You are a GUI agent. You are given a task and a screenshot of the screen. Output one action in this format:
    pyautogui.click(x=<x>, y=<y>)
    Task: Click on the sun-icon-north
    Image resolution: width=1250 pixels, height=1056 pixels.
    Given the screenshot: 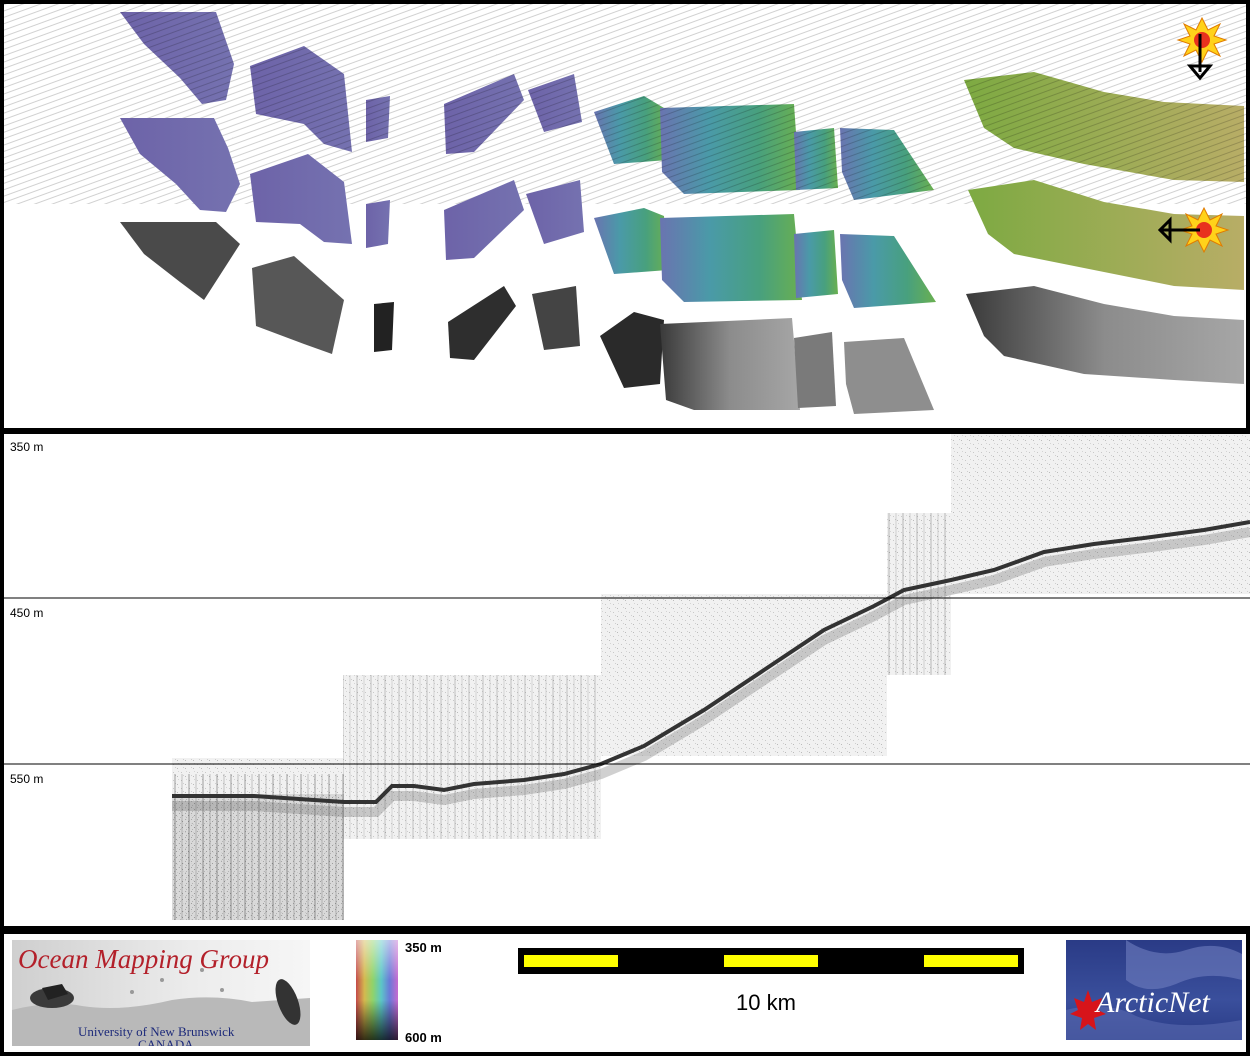 What is the action you would take?
    pyautogui.click(x=1202, y=48)
    